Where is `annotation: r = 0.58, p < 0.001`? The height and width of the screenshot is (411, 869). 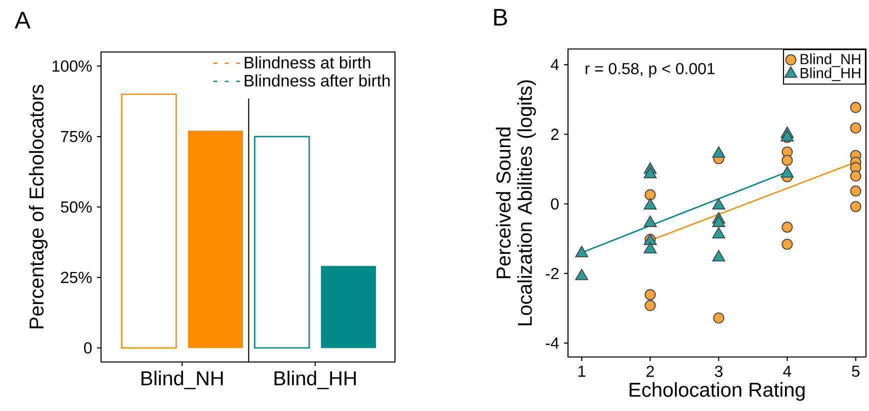 annotation: r = 0.58, p < 0.001 is located at coordinates (650, 70).